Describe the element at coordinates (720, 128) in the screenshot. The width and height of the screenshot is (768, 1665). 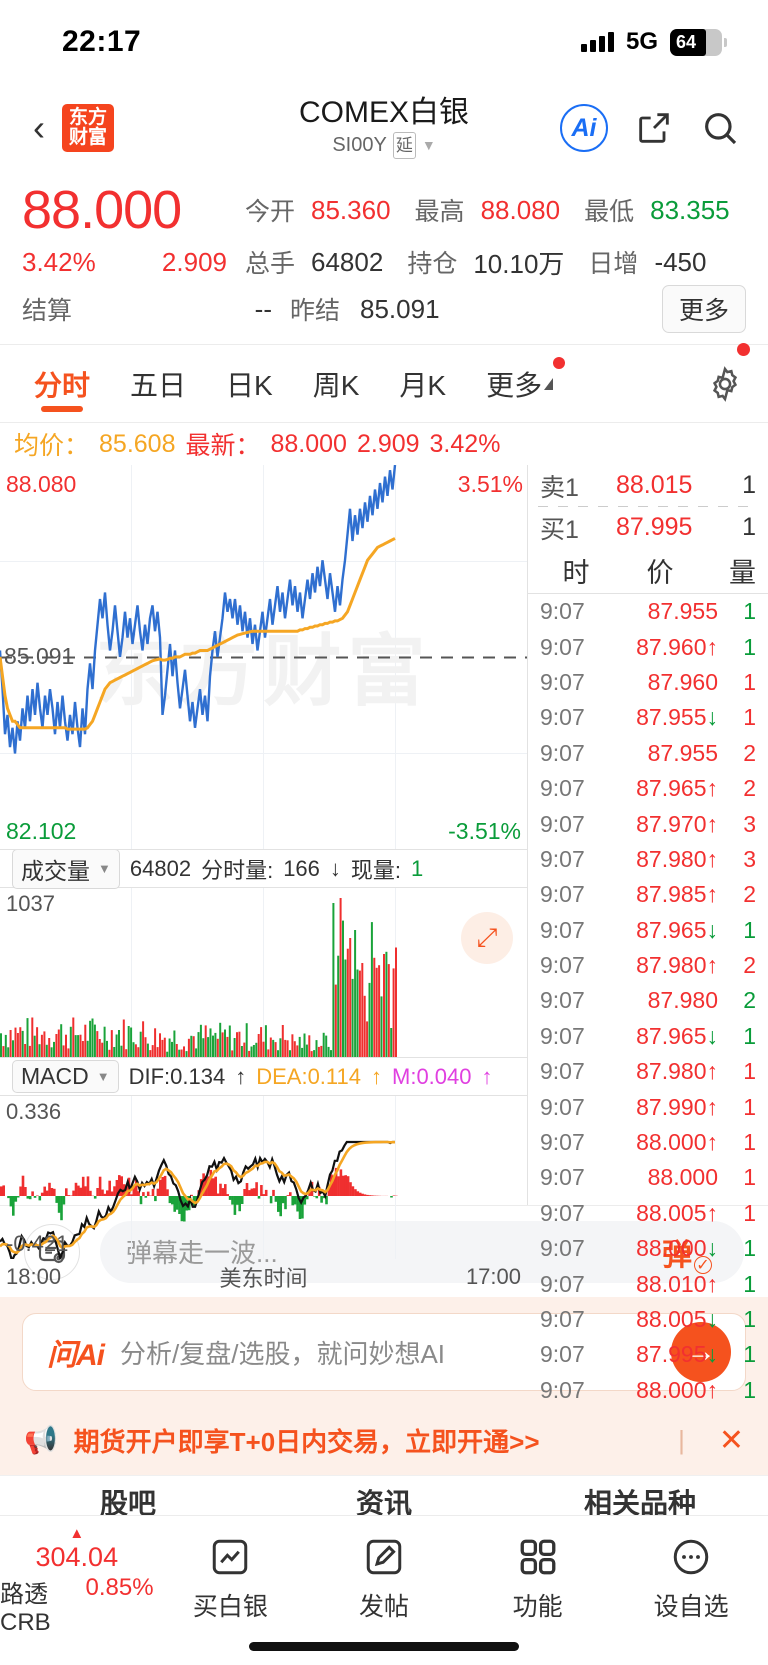
I see `search-icon` at that location.